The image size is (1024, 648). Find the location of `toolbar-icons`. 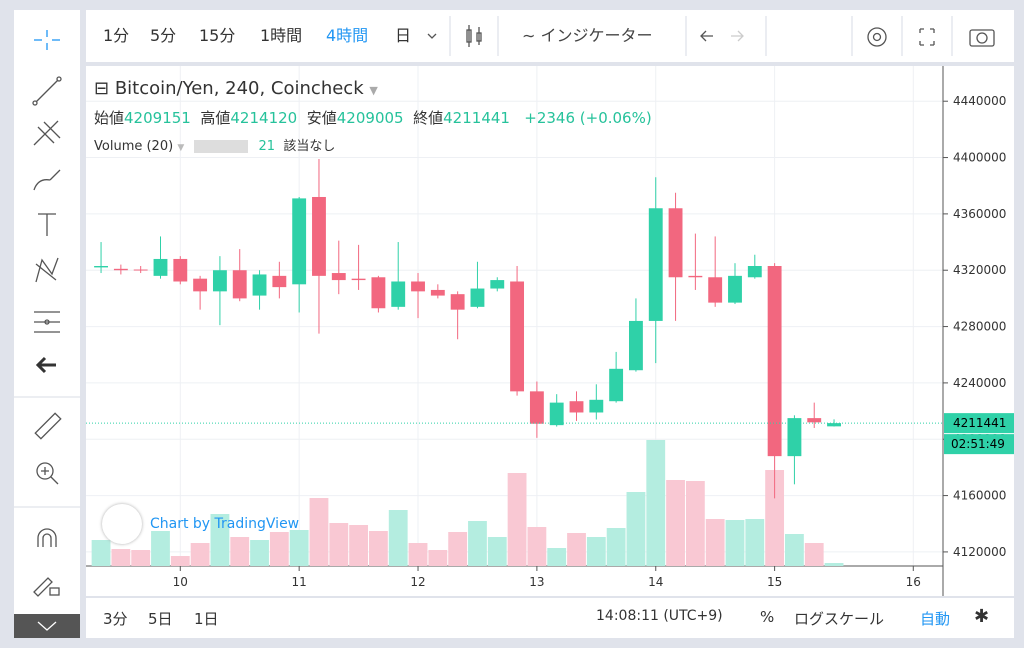

toolbar-icons is located at coordinates (711, 36).